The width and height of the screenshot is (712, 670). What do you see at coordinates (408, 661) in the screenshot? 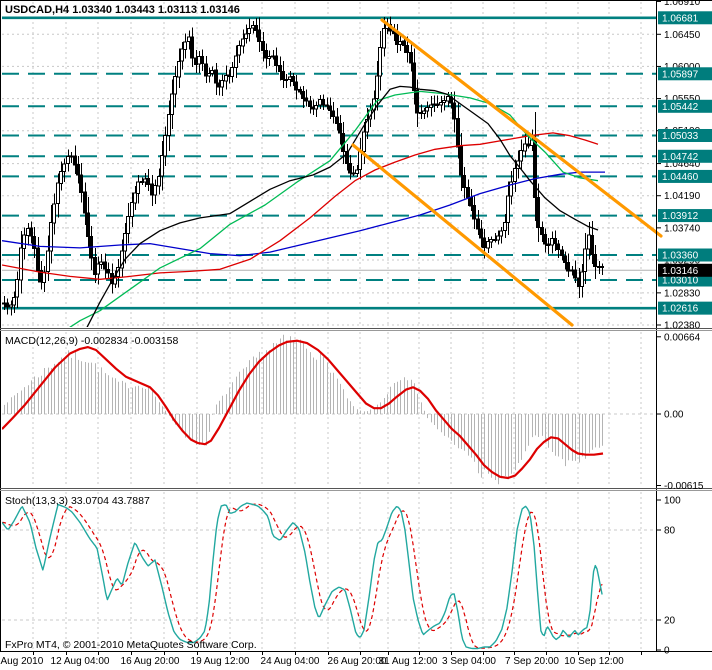
I see `date-axis-label: 31 Aug 12:00` at bounding box center [408, 661].